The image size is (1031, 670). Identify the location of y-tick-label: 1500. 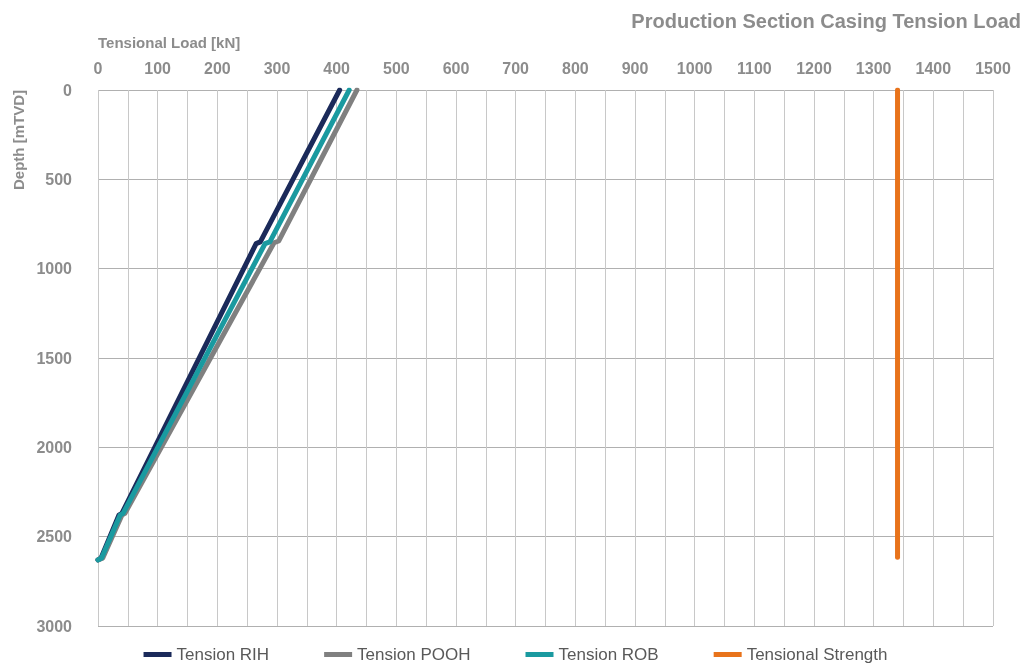
(54, 358).